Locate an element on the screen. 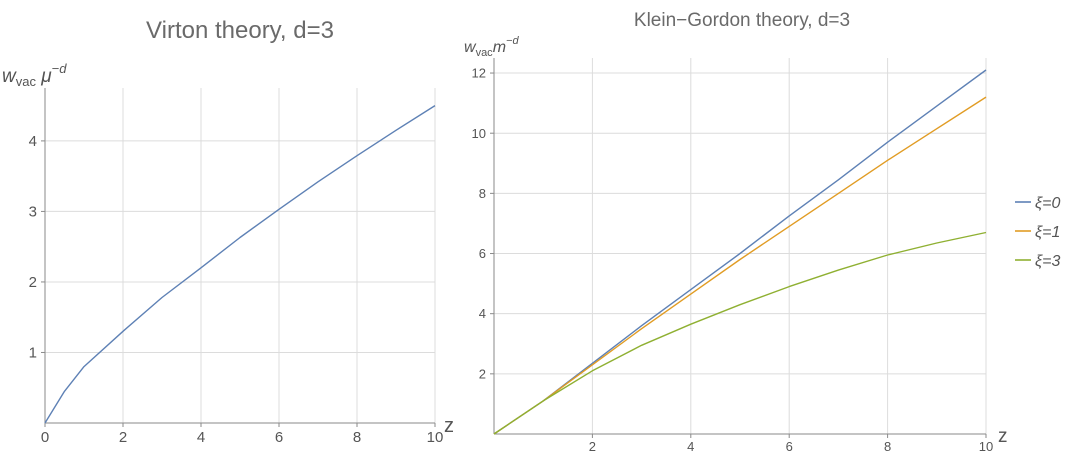 This screenshot has height=452, width=1079. legend-item: ξ=1 is located at coordinates (1037, 232).